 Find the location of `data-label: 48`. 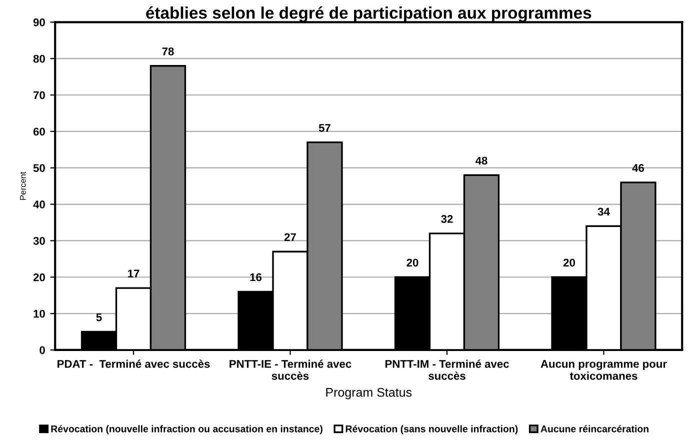

data-label: 48 is located at coordinates (481, 160).